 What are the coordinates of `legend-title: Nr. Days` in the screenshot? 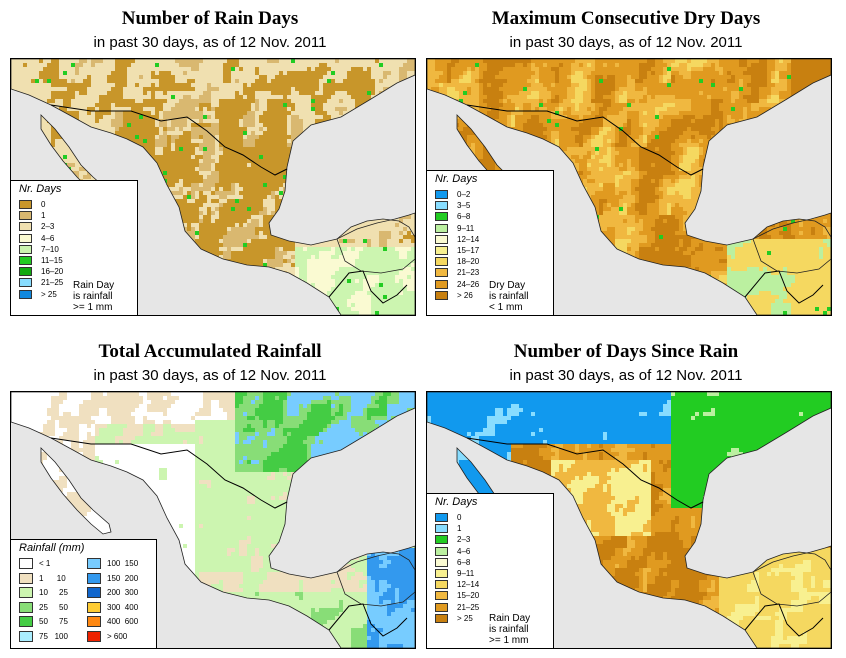 It's located at (456, 179).